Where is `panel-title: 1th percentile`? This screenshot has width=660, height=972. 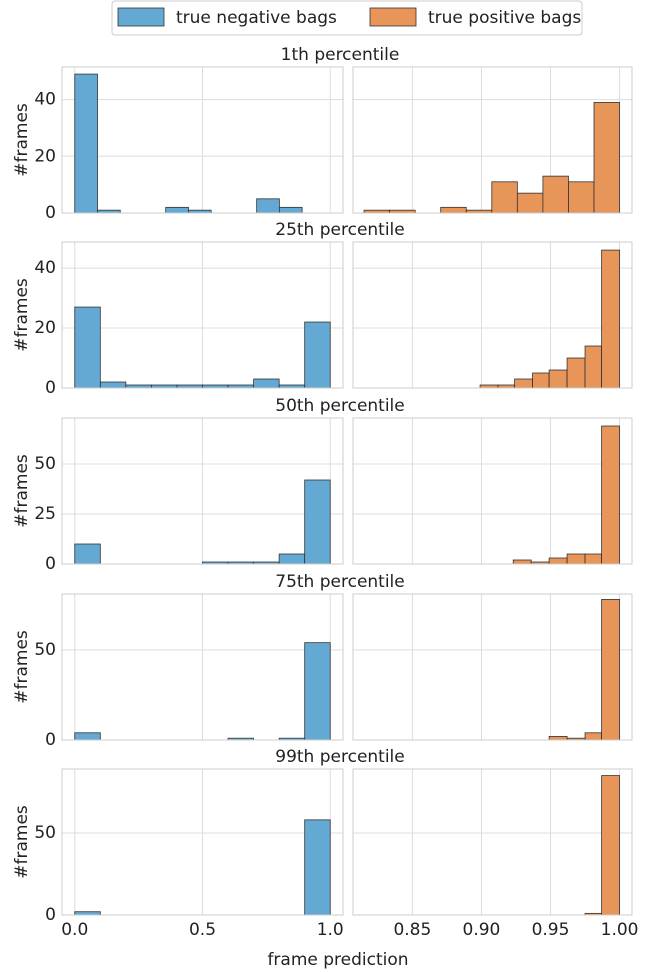
panel-title: 1th percentile is located at coordinates (340, 55).